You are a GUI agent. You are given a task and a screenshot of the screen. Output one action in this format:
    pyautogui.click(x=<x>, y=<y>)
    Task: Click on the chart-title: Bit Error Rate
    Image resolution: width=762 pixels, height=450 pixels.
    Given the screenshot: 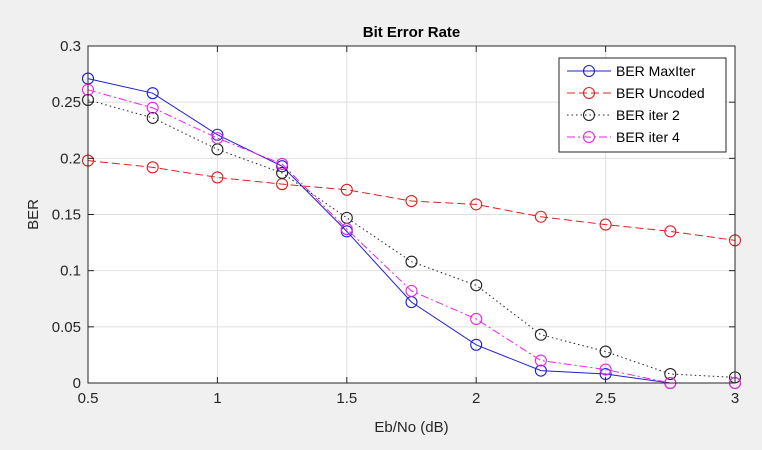 What is the action you would take?
    pyautogui.click(x=412, y=32)
    